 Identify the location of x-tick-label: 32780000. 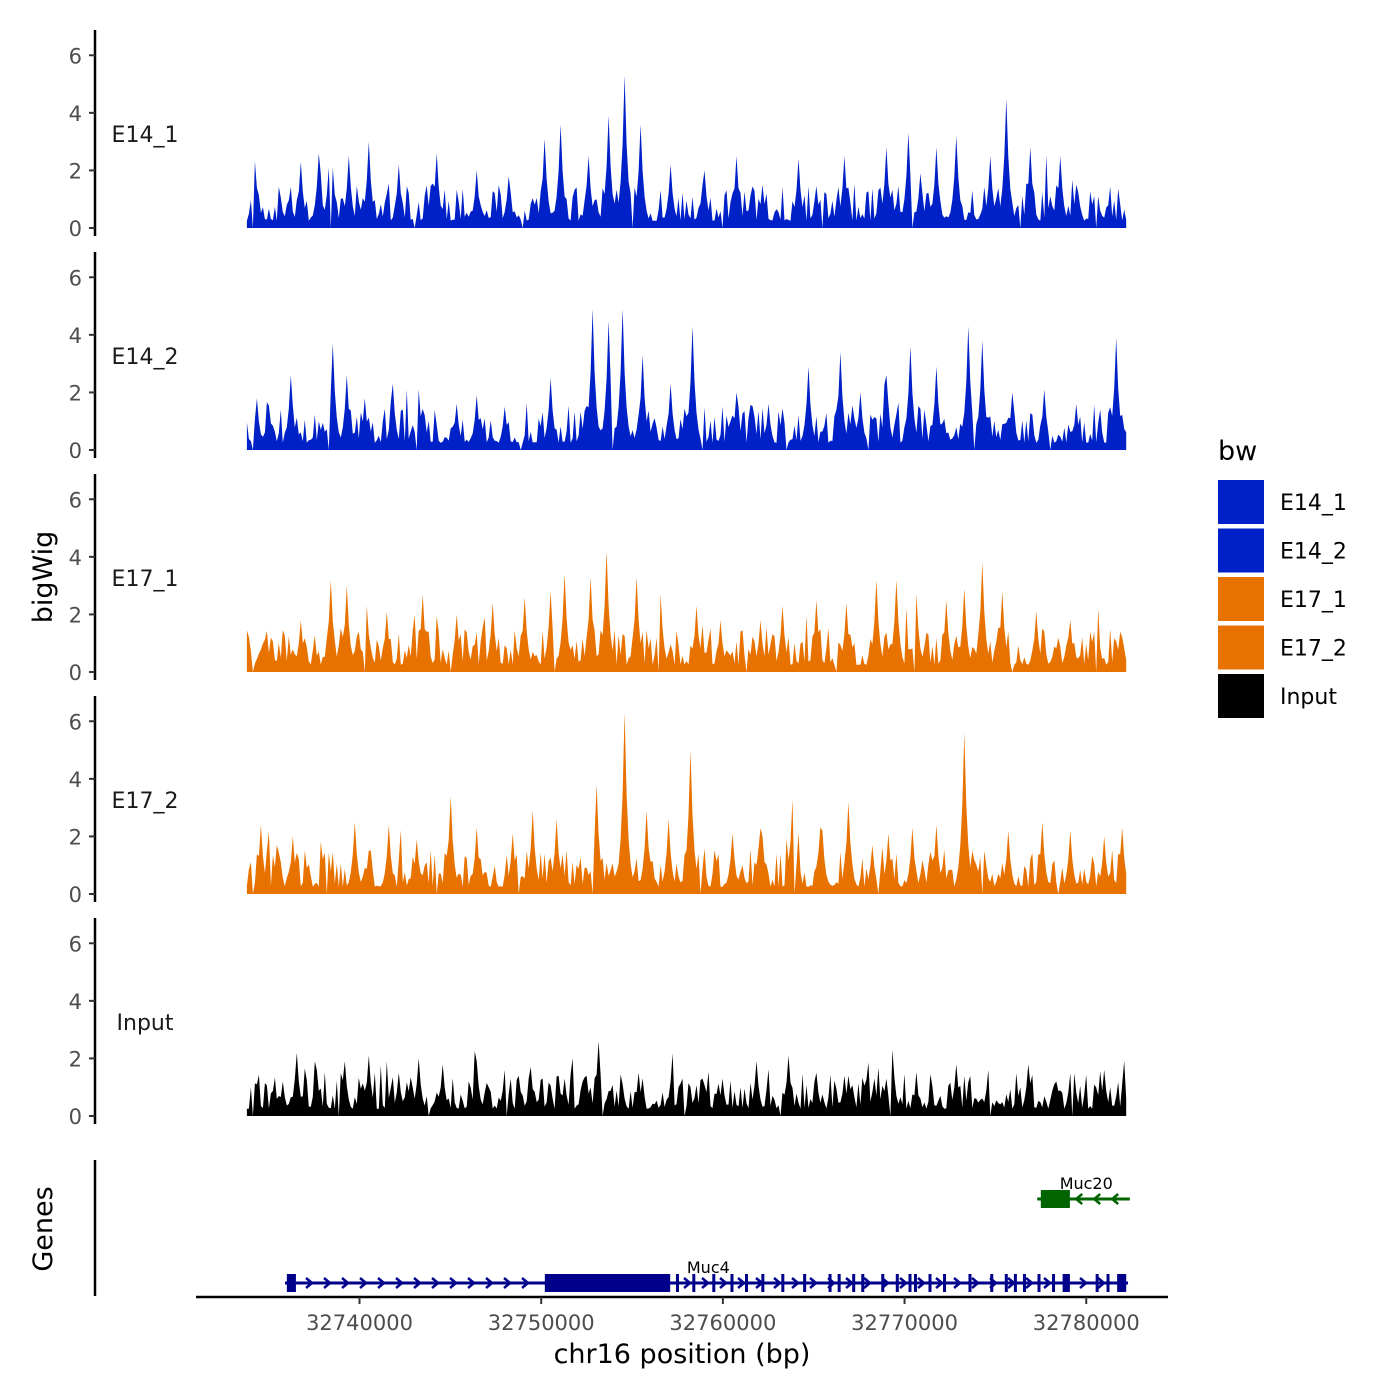
(1086, 1323).